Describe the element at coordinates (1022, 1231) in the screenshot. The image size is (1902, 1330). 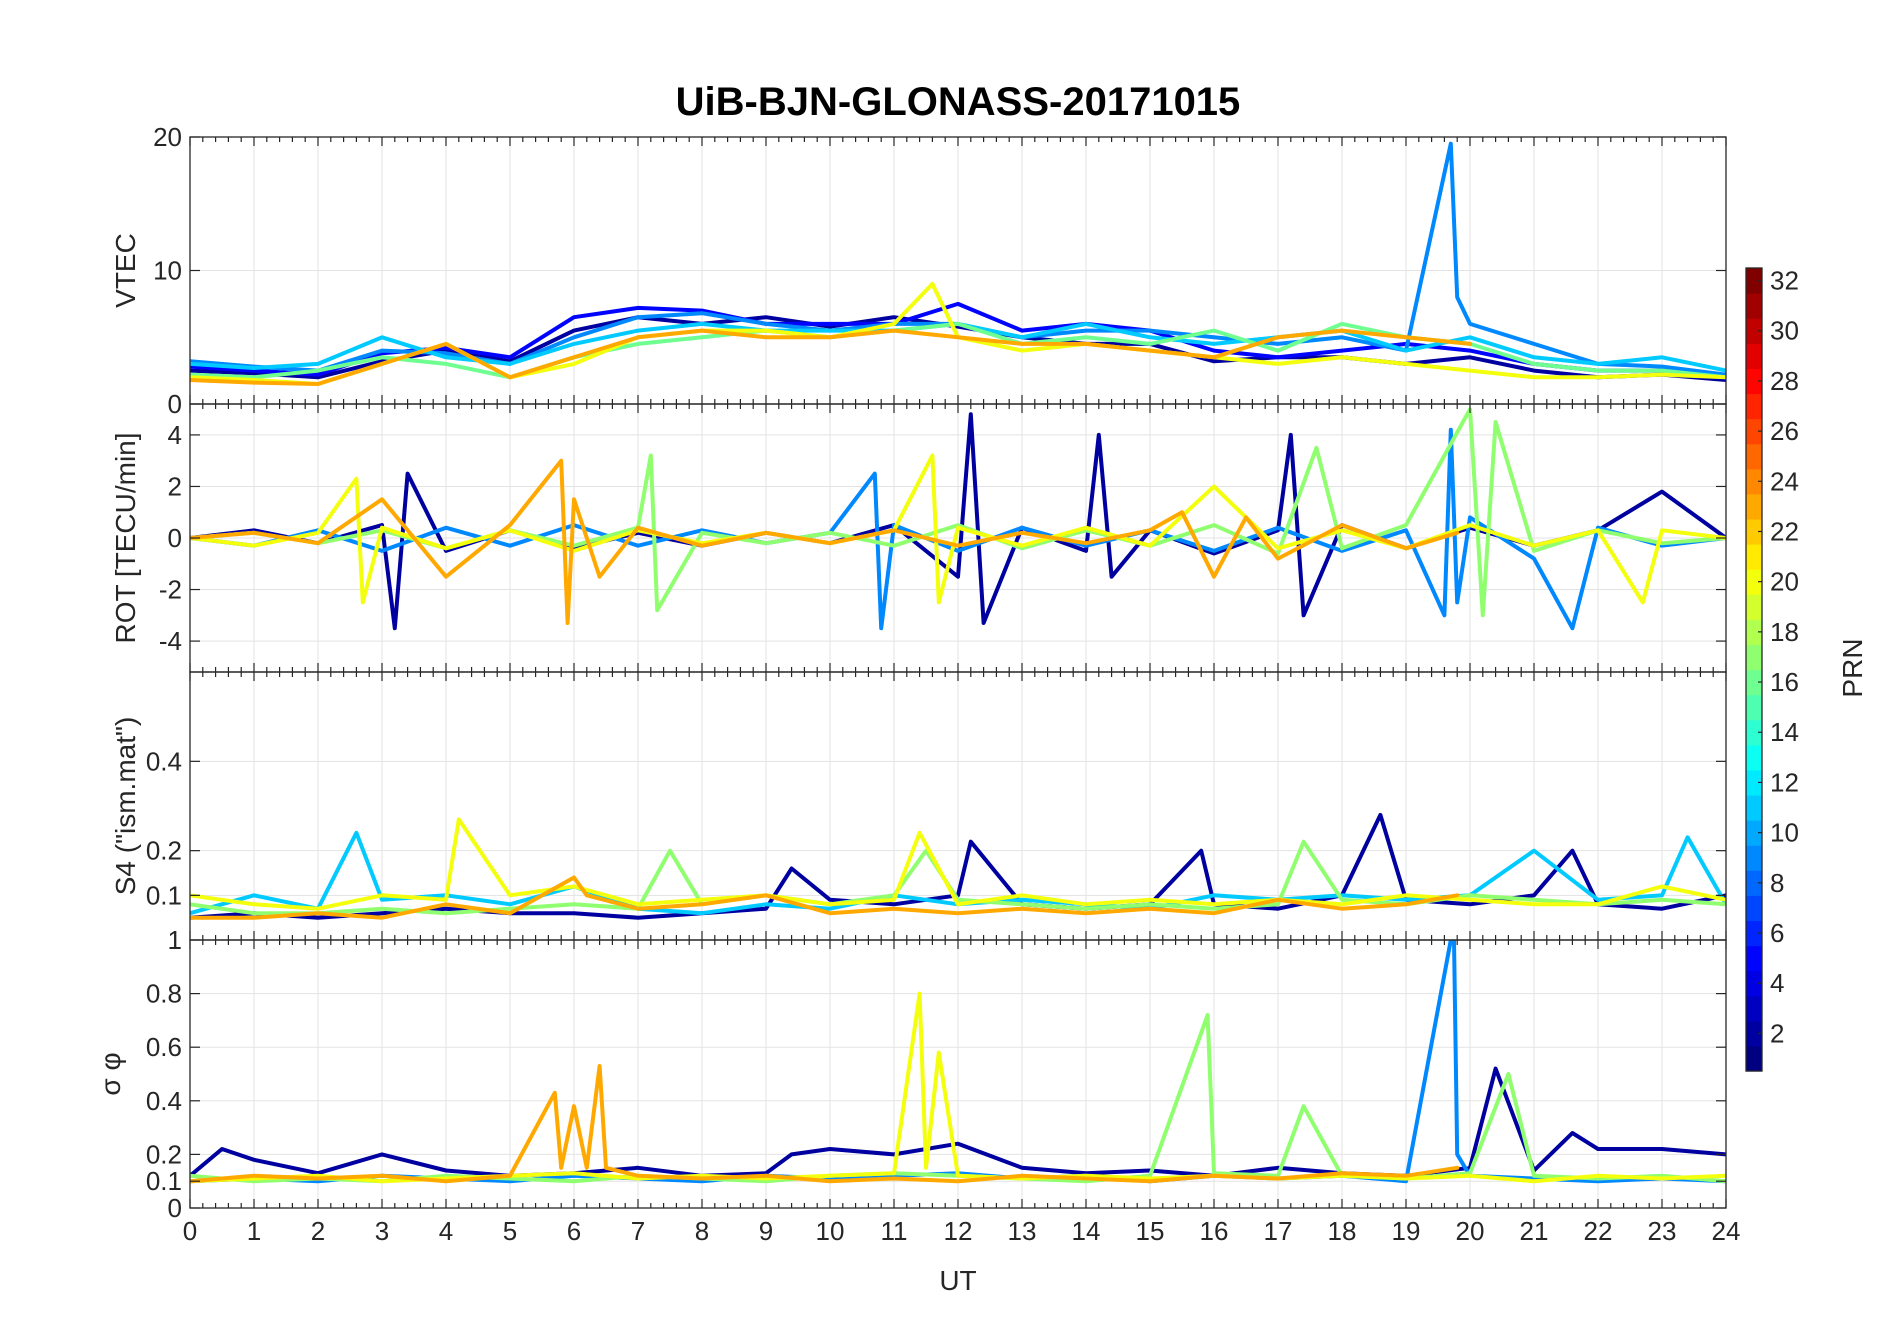
I see `x-tick-label: 13` at that location.